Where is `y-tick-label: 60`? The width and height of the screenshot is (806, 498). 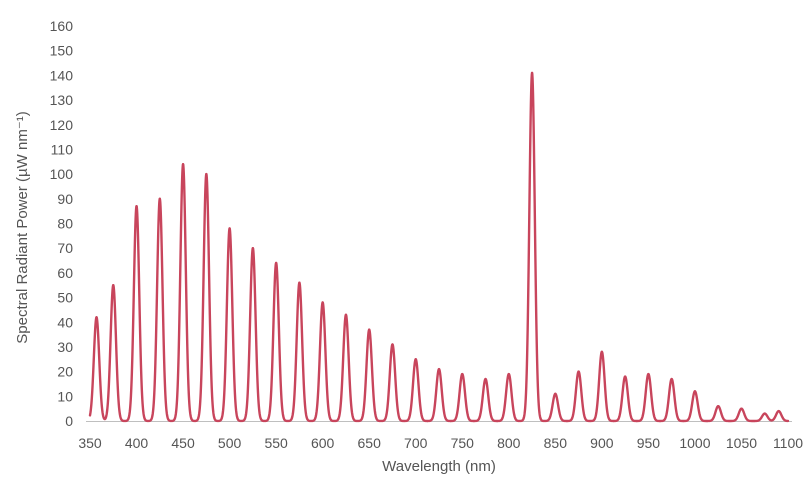 y-tick-label: 60 is located at coordinates (65, 273).